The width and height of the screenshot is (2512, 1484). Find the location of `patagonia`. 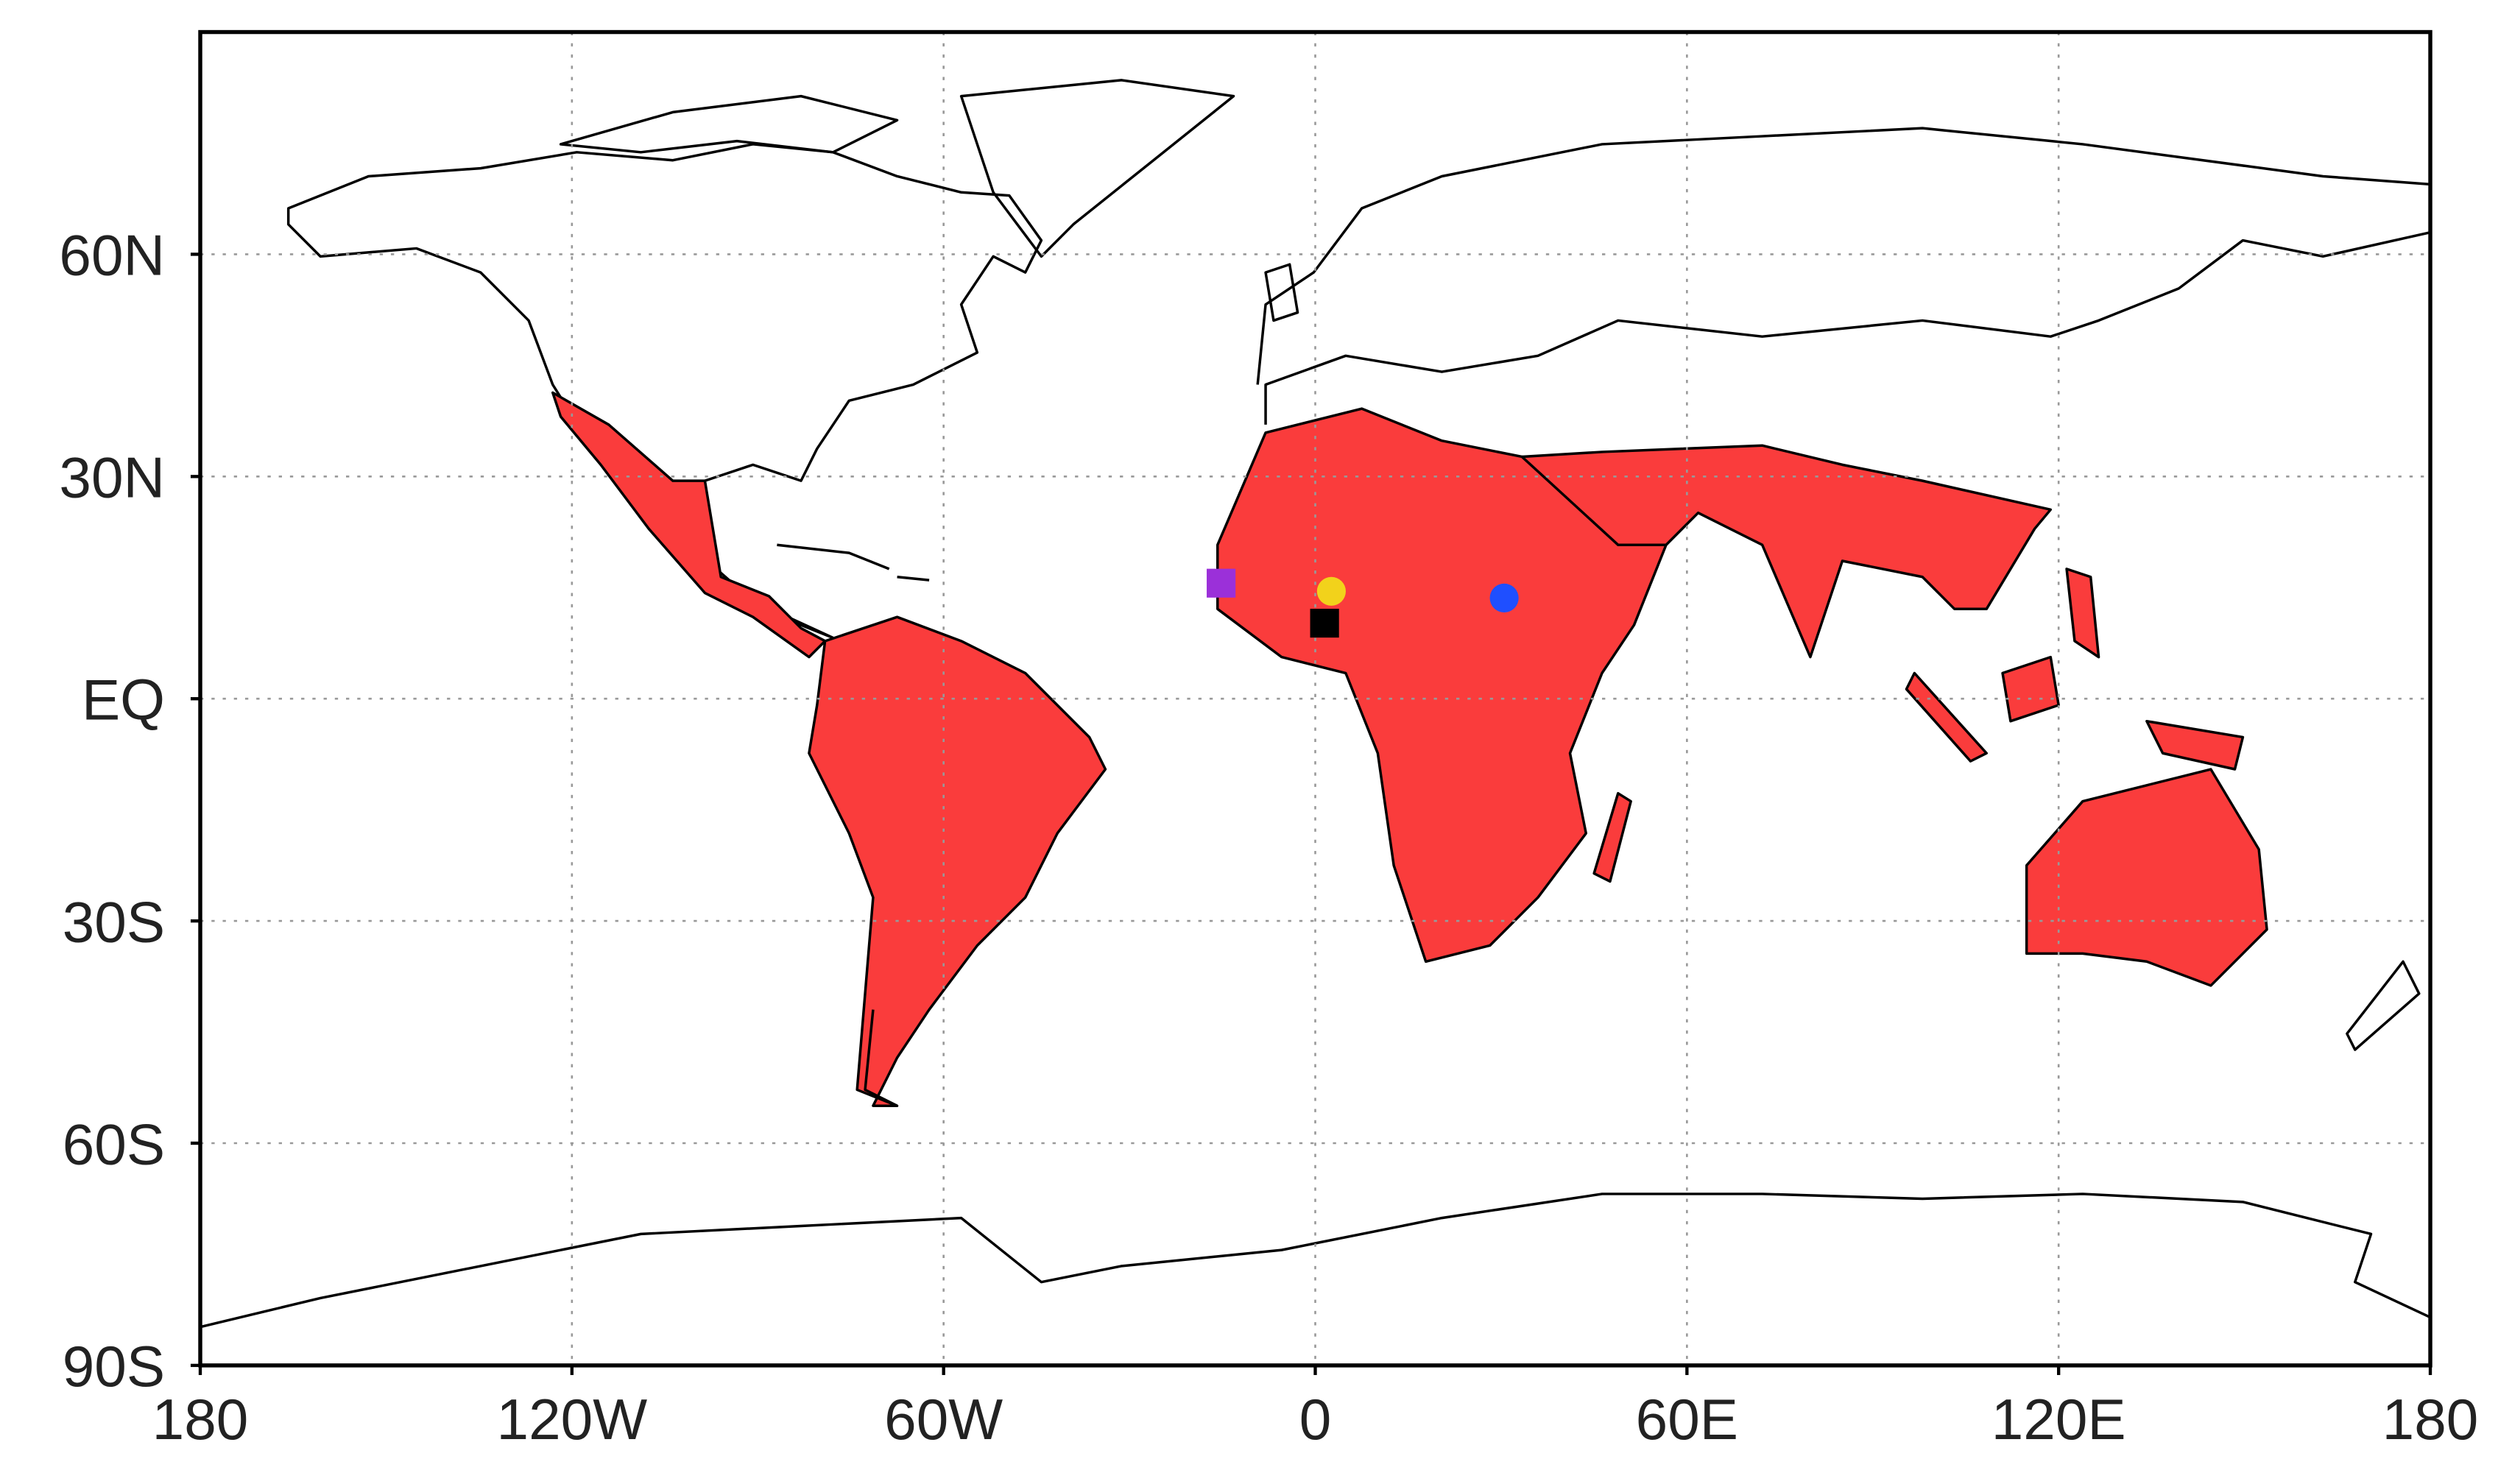

patagonia is located at coordinates (881, 1058).